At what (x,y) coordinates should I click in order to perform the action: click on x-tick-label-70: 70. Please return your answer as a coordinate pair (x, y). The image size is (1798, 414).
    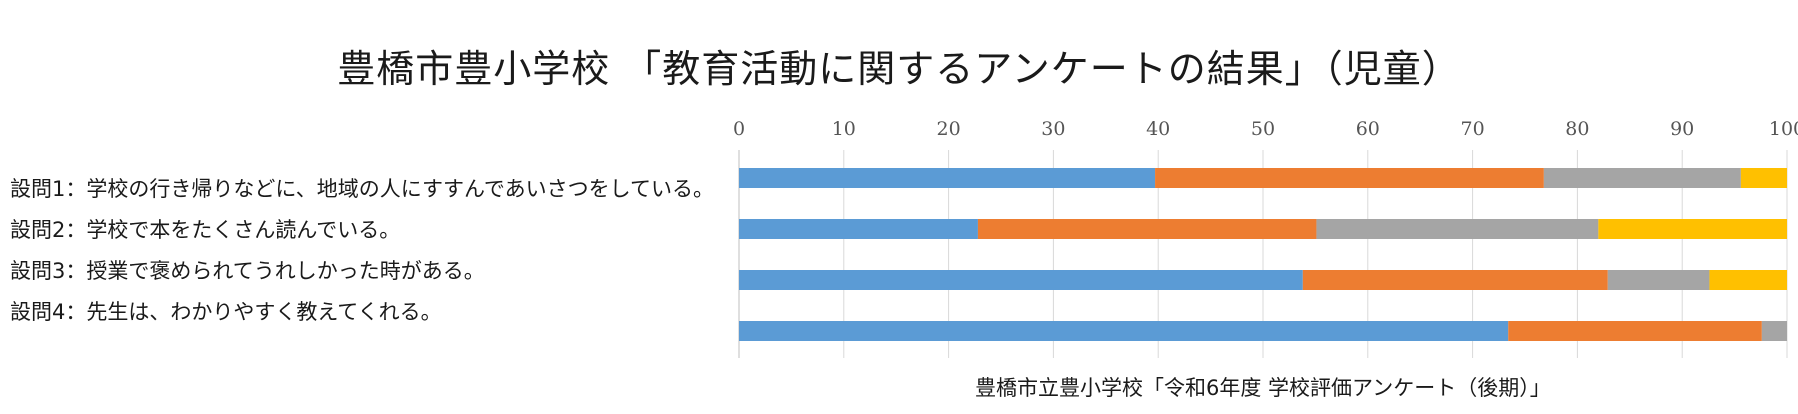
    Looking at the image, I should click on (1473, 129).